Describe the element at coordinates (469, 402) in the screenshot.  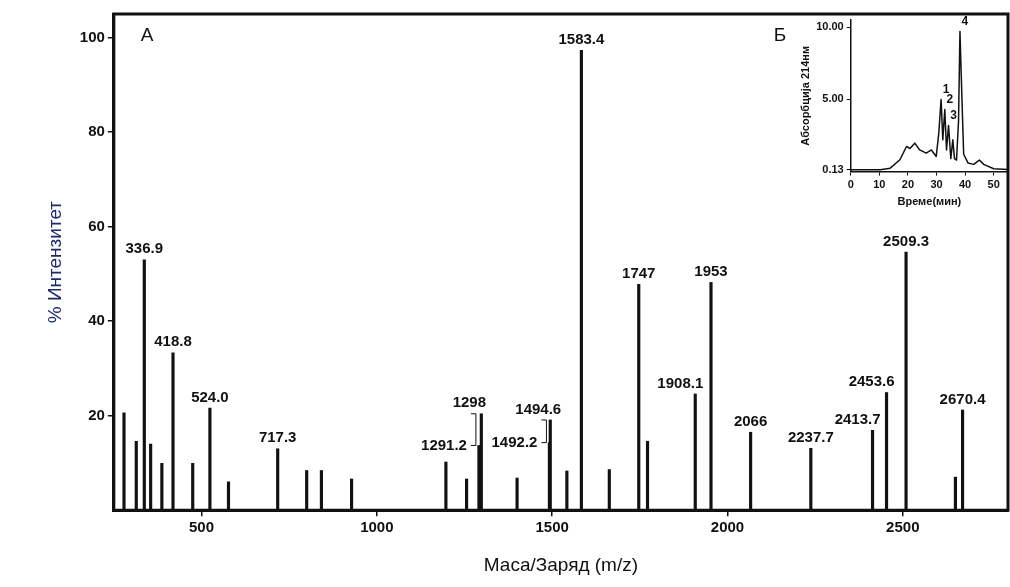
I see `annotation: 1298` at that location.